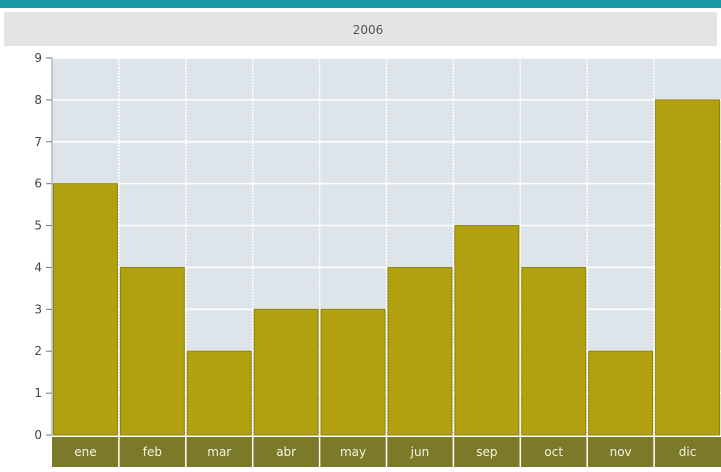 Image resolution: width=721 pixels, height=472 pixels. I want to click on y-axis-ticks: 0 1 2 3 4 5 6 7 8 9, so click(43, 246).